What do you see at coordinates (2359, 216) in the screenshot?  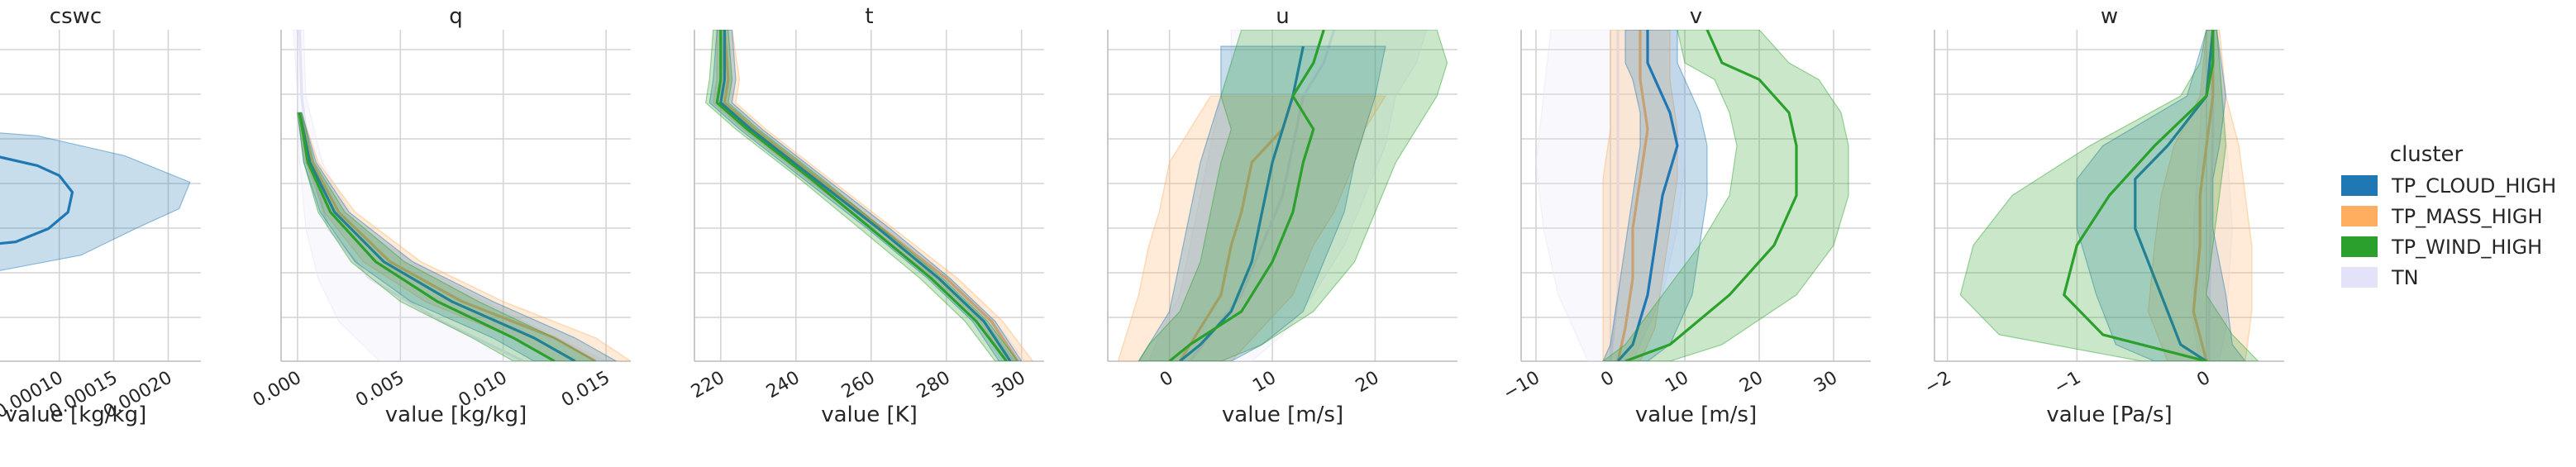 I see `legend-swatch-tp-mass-high` at bounding box center [2359, 216].